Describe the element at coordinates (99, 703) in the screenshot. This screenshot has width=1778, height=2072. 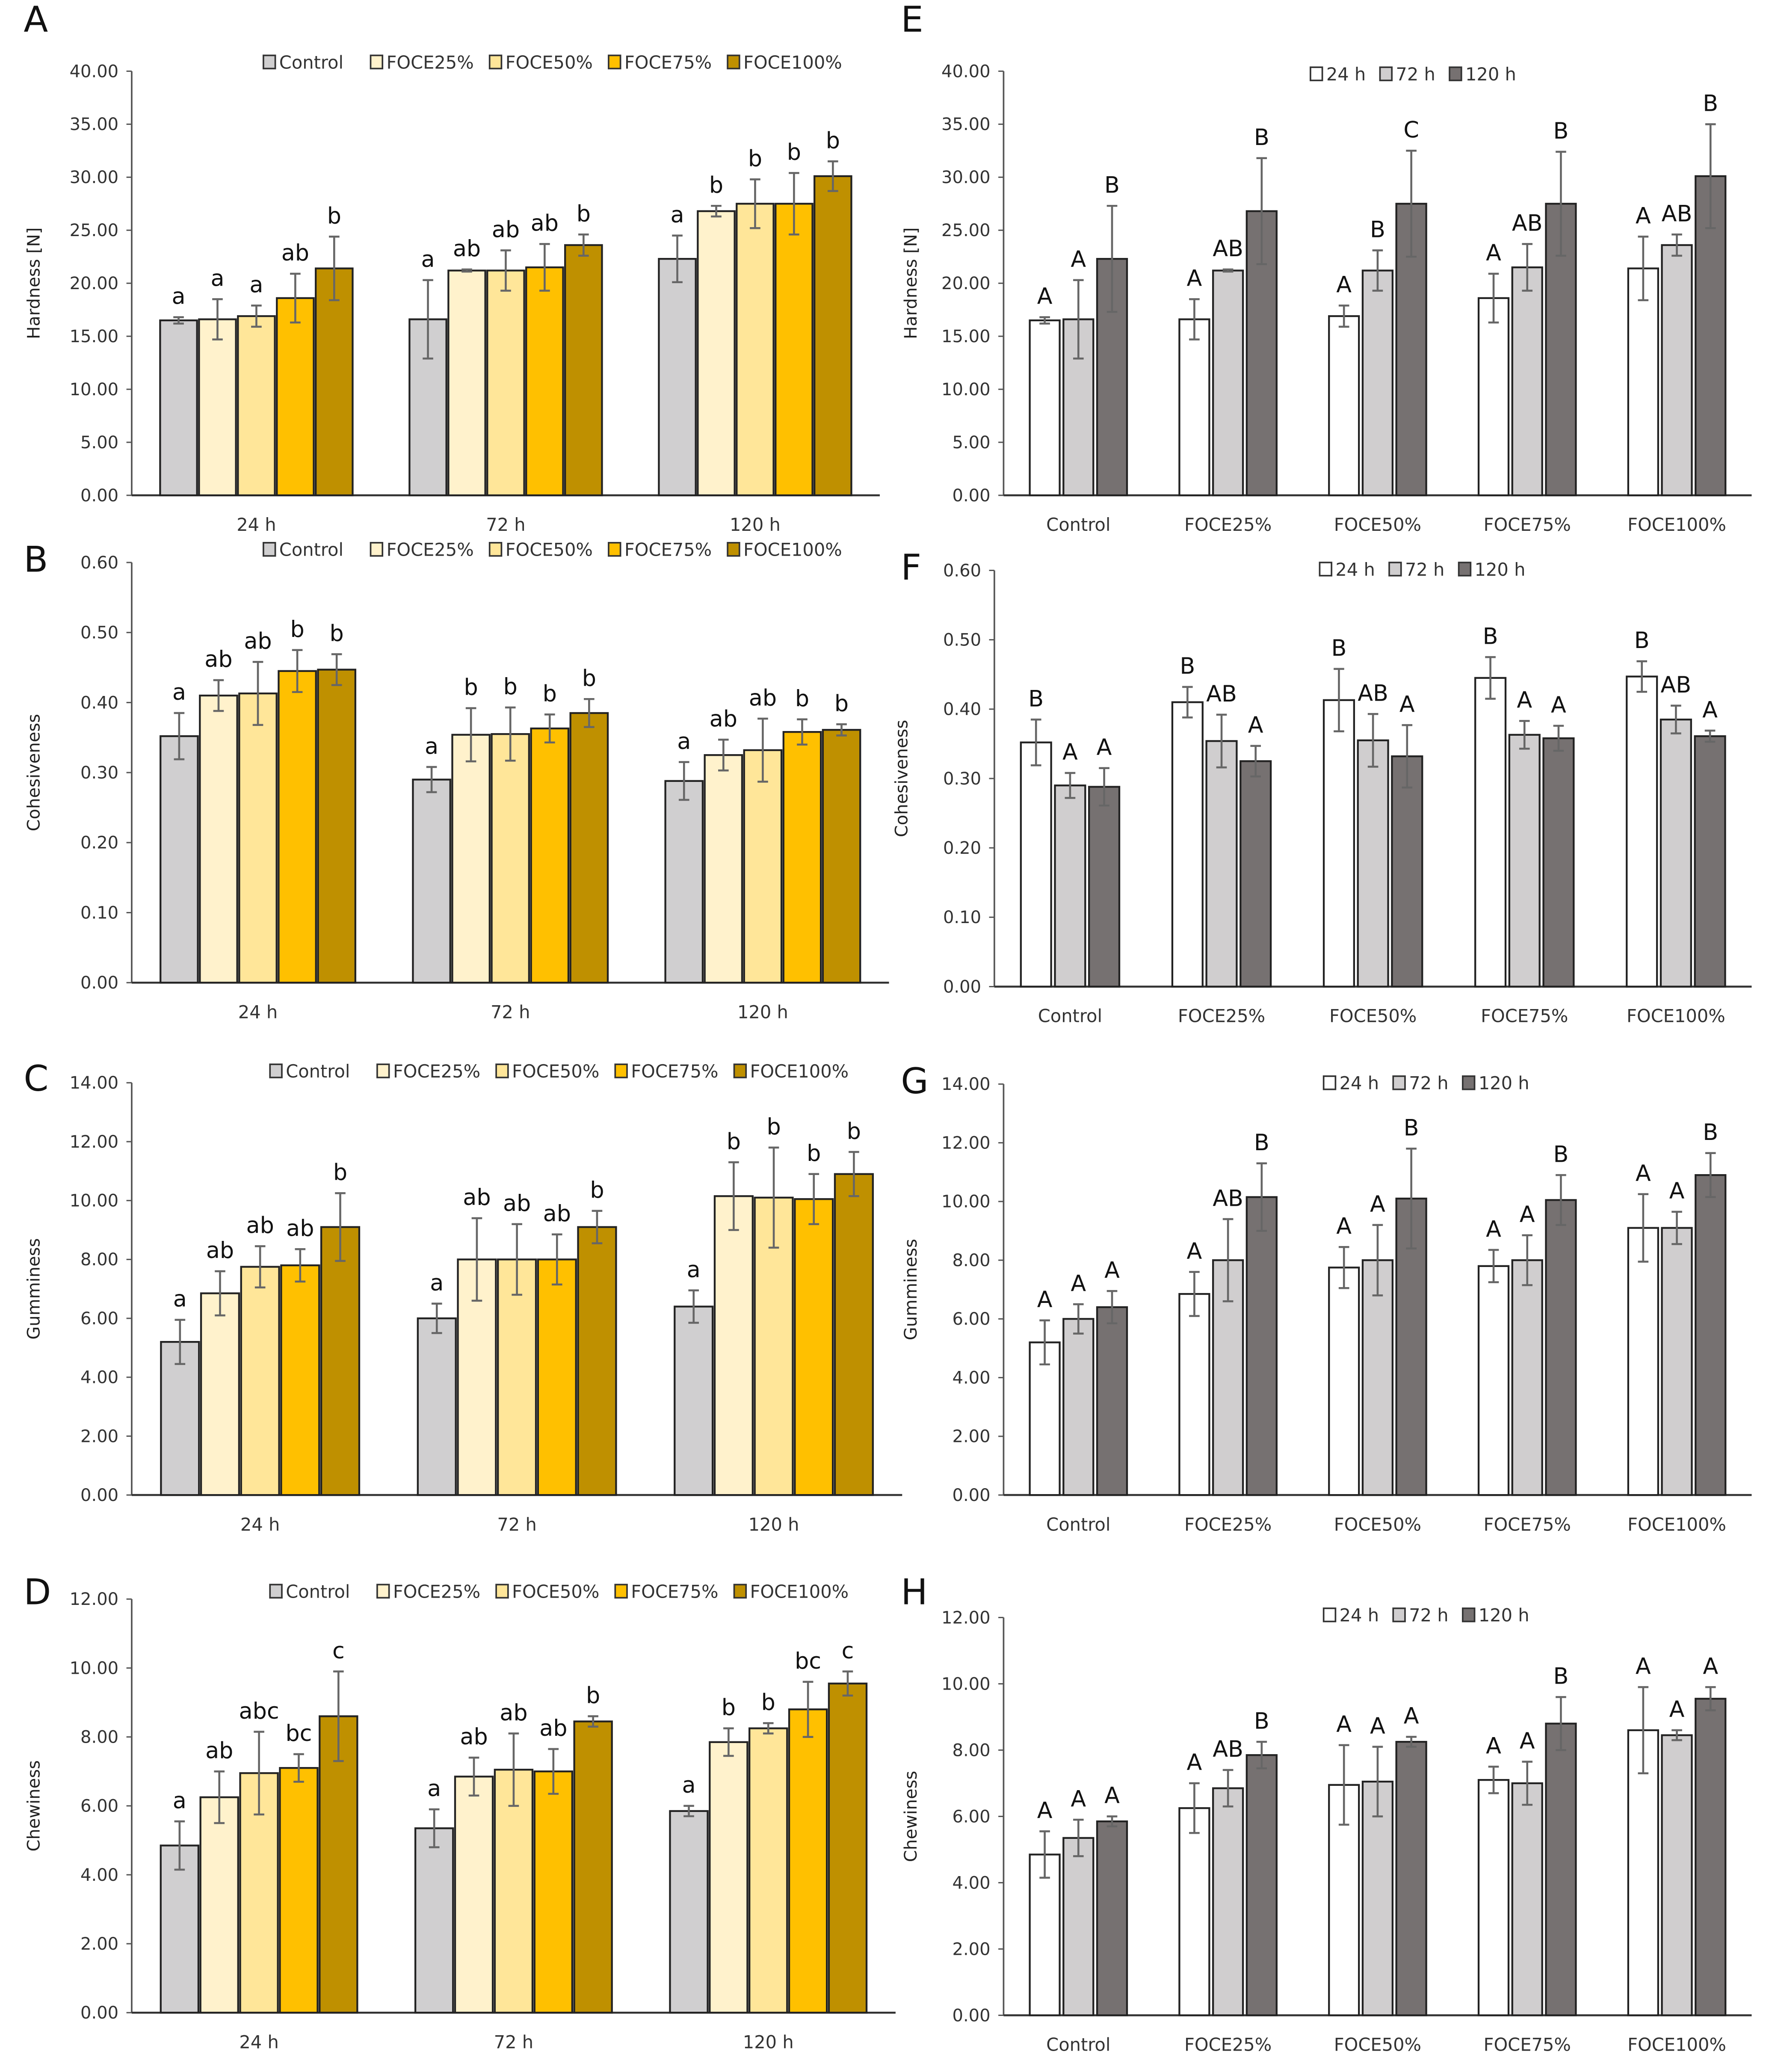
I see `y-tick-label: 0.40` at that location.